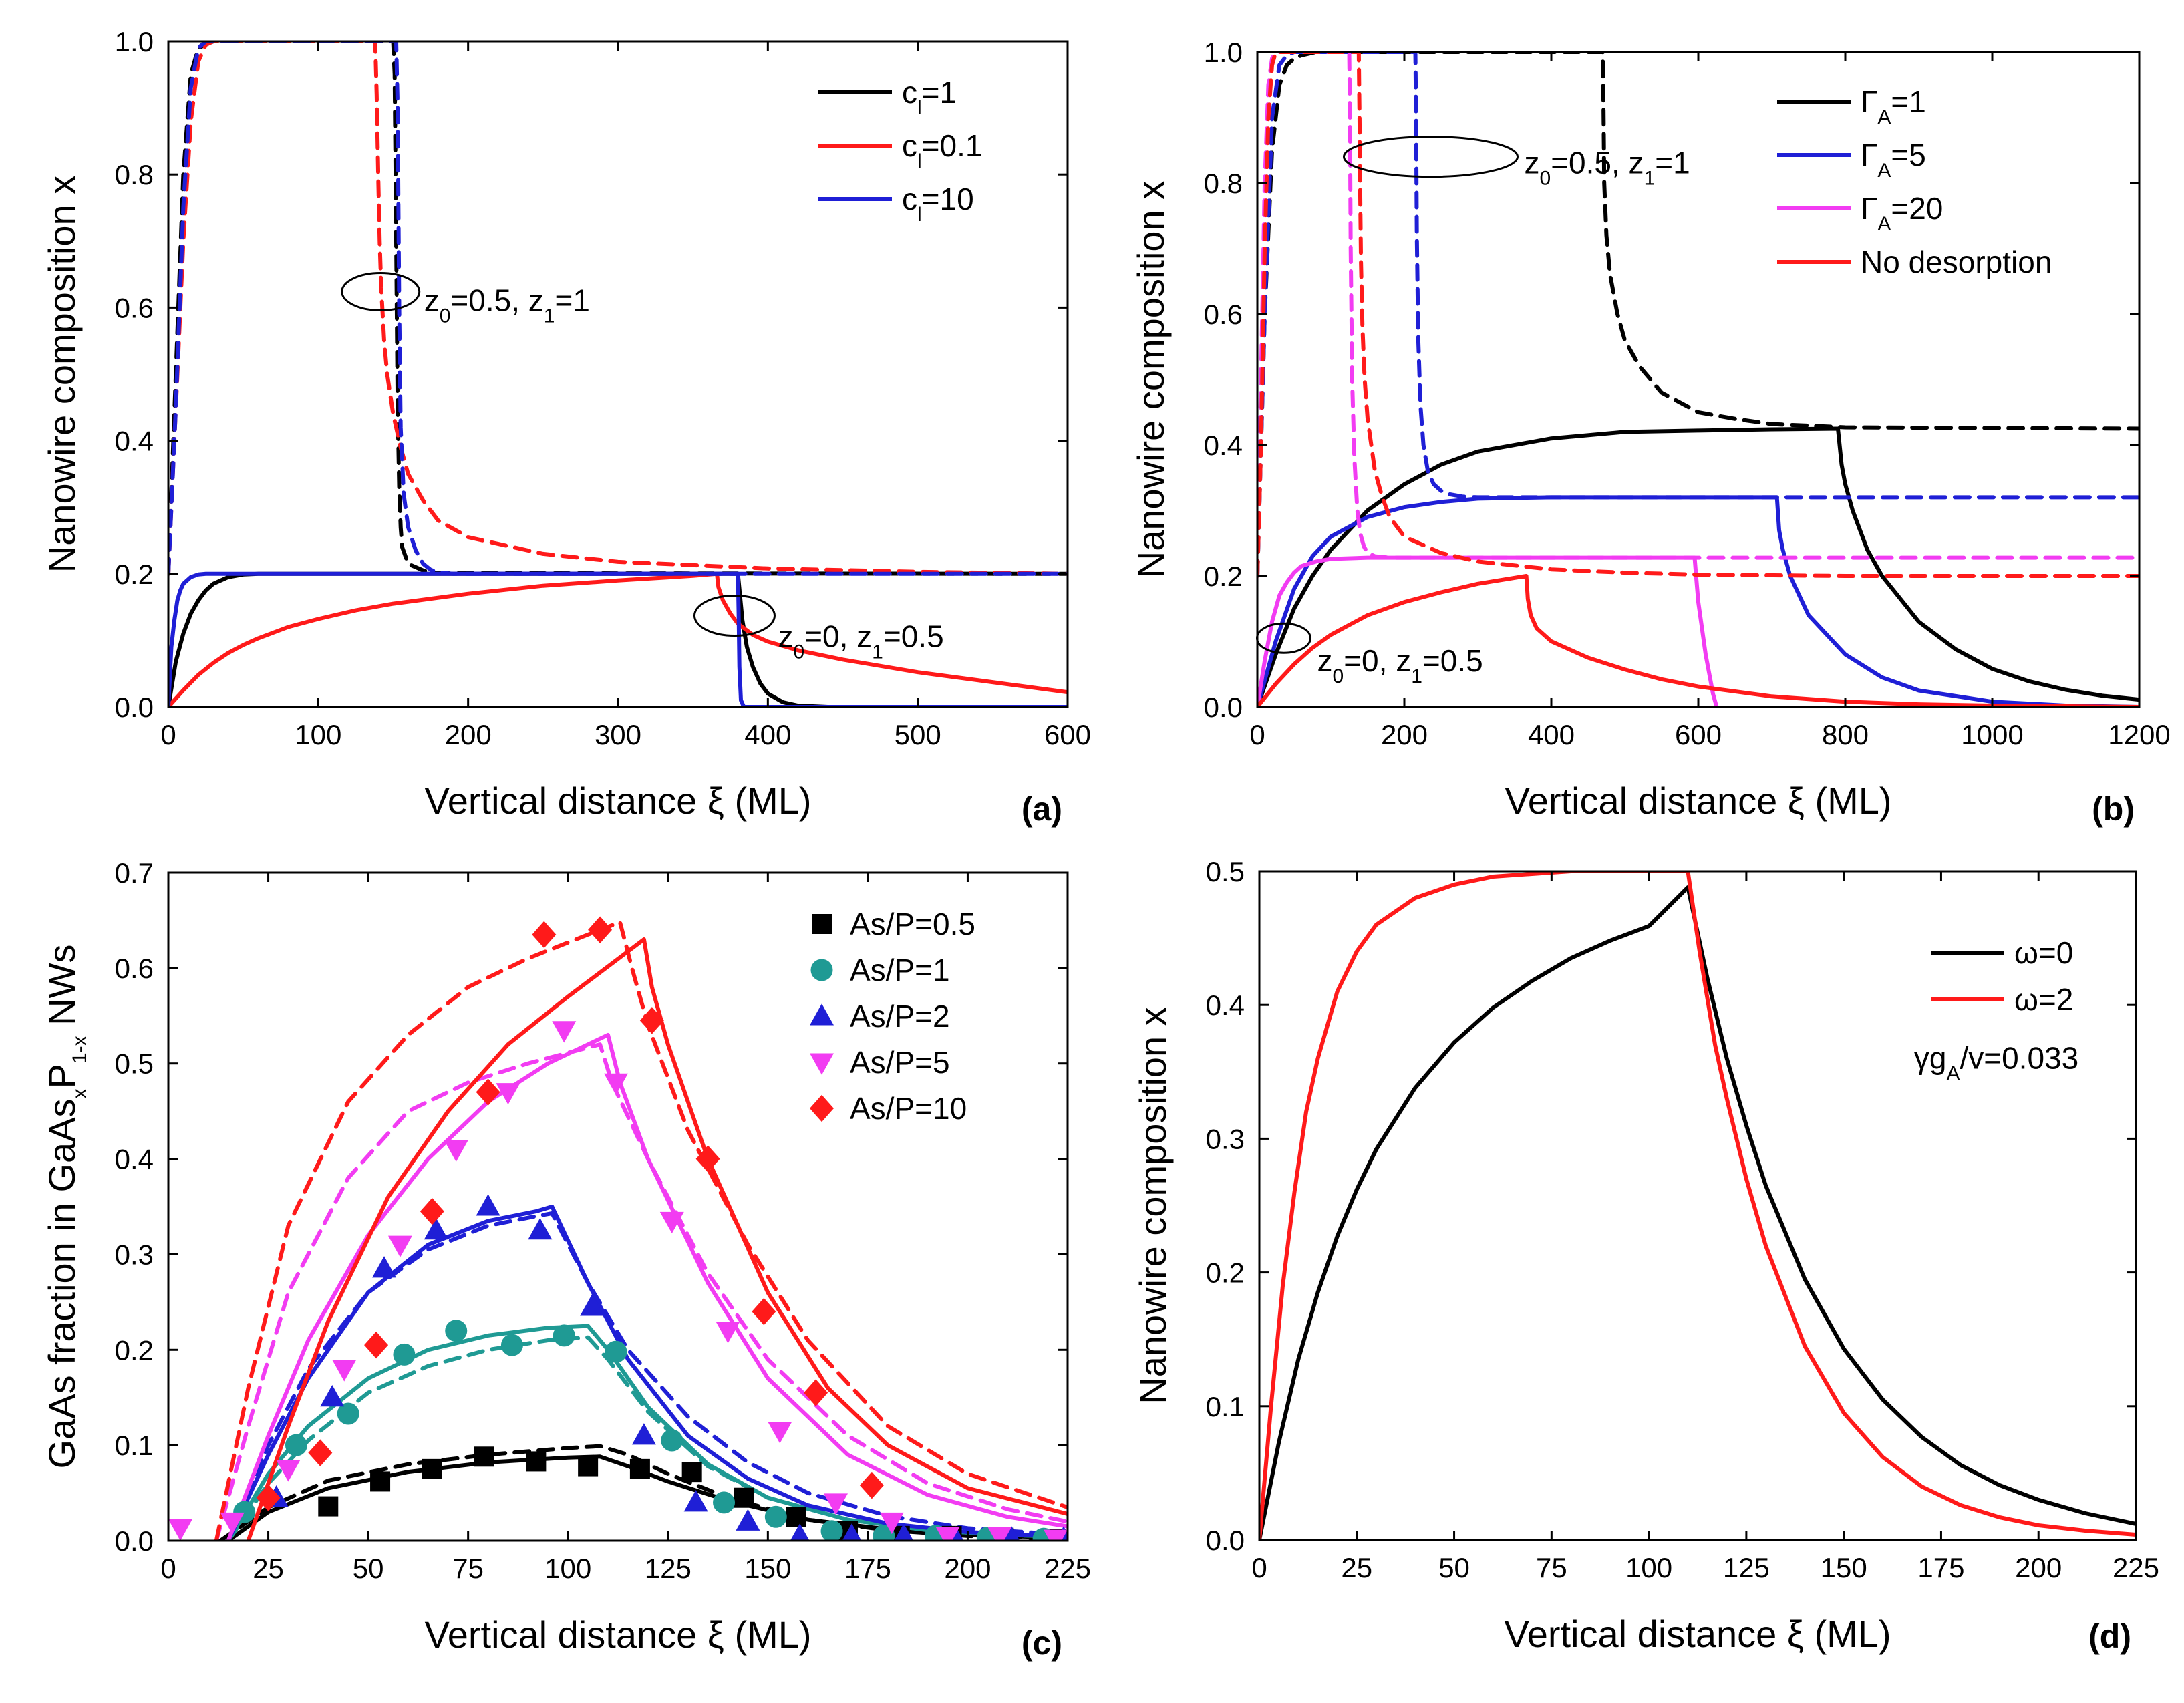  Describe the element at coordinates (1552, 1567) in the screenshot. I see `x-tick-label: 75` at that location.